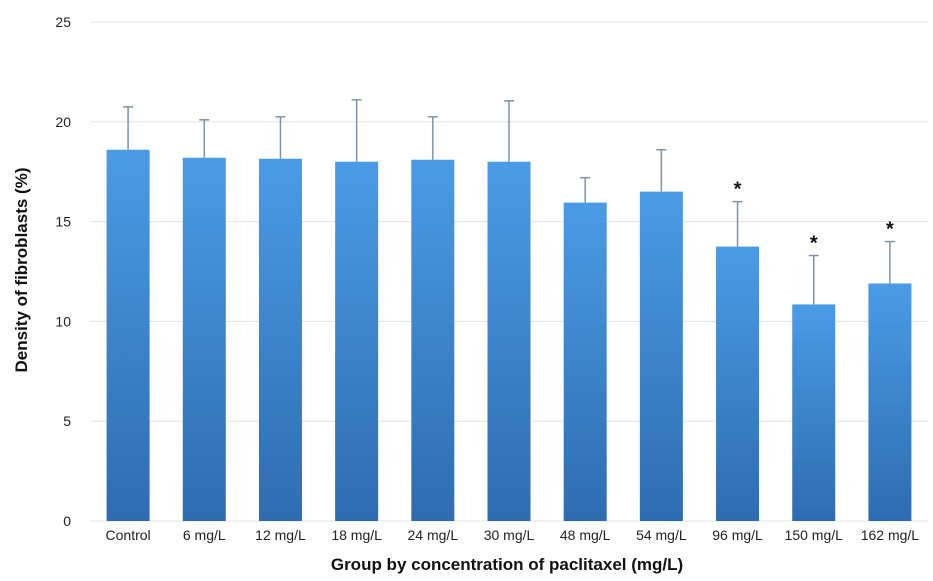 The width and height of the screenshot is (933, 581). What do you see at coordinates (356, 535) in the screenshot?
I see `x-tick-label: 18 mg/L` at bounding box center [356, 535].